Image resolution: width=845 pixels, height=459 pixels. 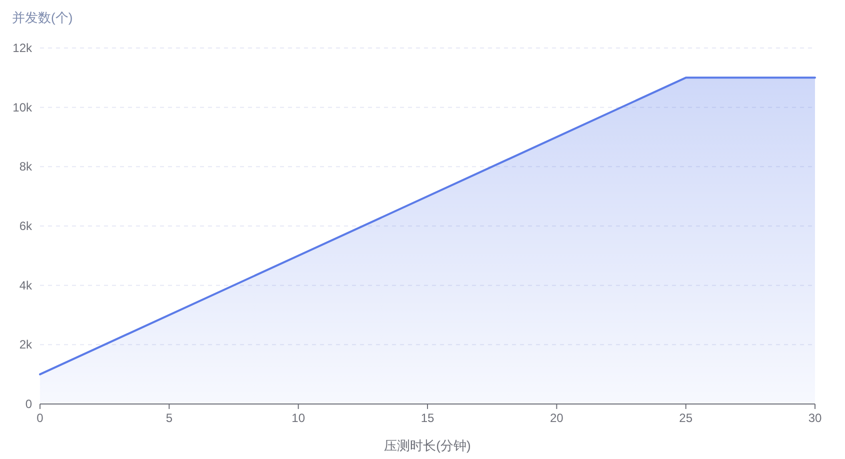 What do you see at coordinates (427, 445) in the screenshot?
I see `x-axis-title: 压测时长(分钟)` at bounding box center [427, 445].